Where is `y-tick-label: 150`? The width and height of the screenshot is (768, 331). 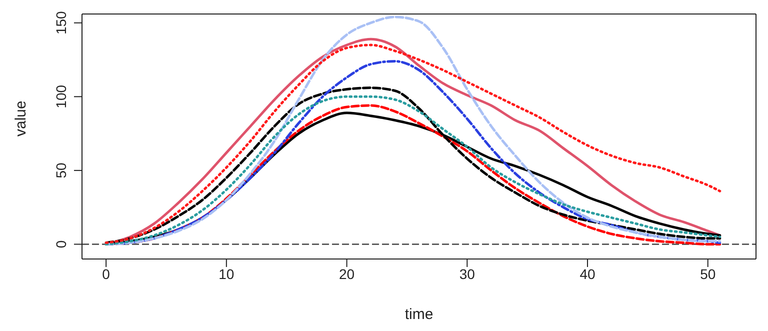
y-tick-label: 150 is located at coordinates (61, 22).